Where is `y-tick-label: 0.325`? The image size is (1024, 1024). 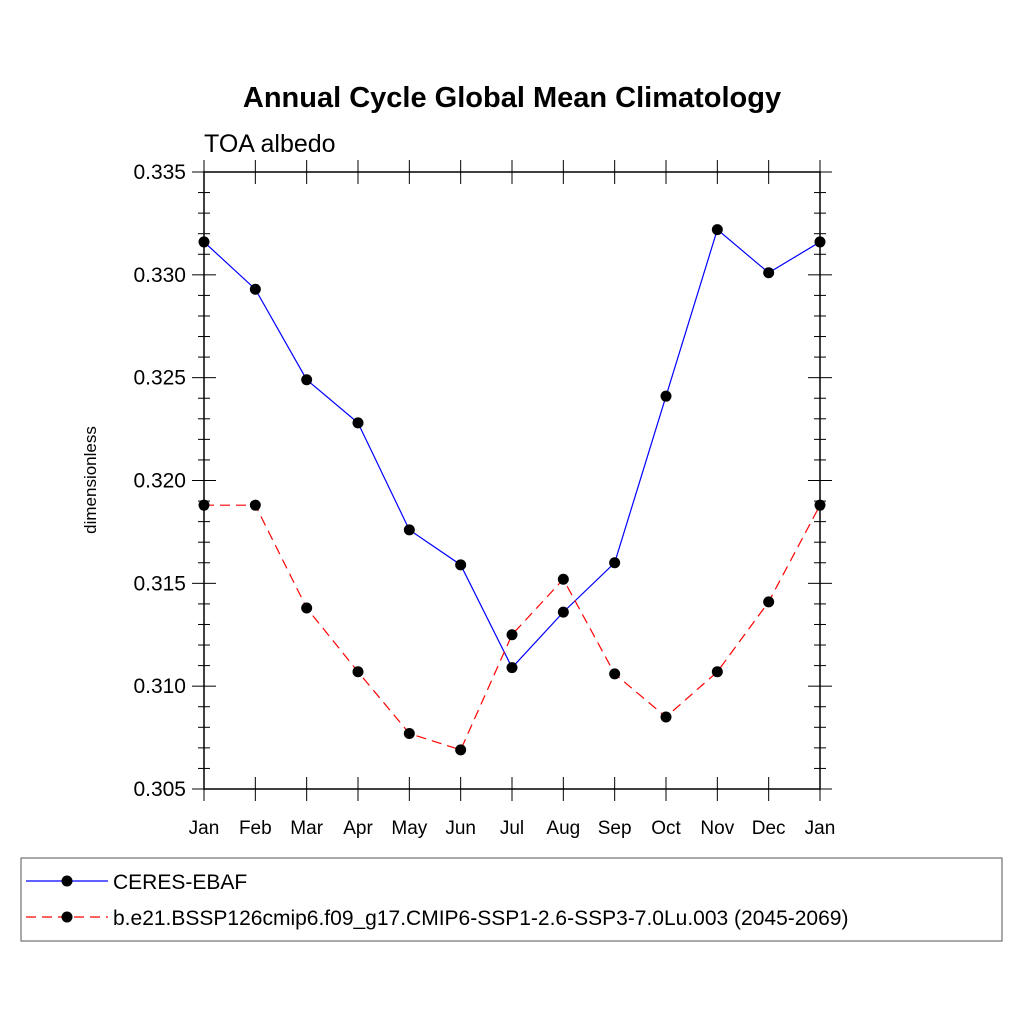 y-tick-label: 0.325 is located at coordinates (159, 378).